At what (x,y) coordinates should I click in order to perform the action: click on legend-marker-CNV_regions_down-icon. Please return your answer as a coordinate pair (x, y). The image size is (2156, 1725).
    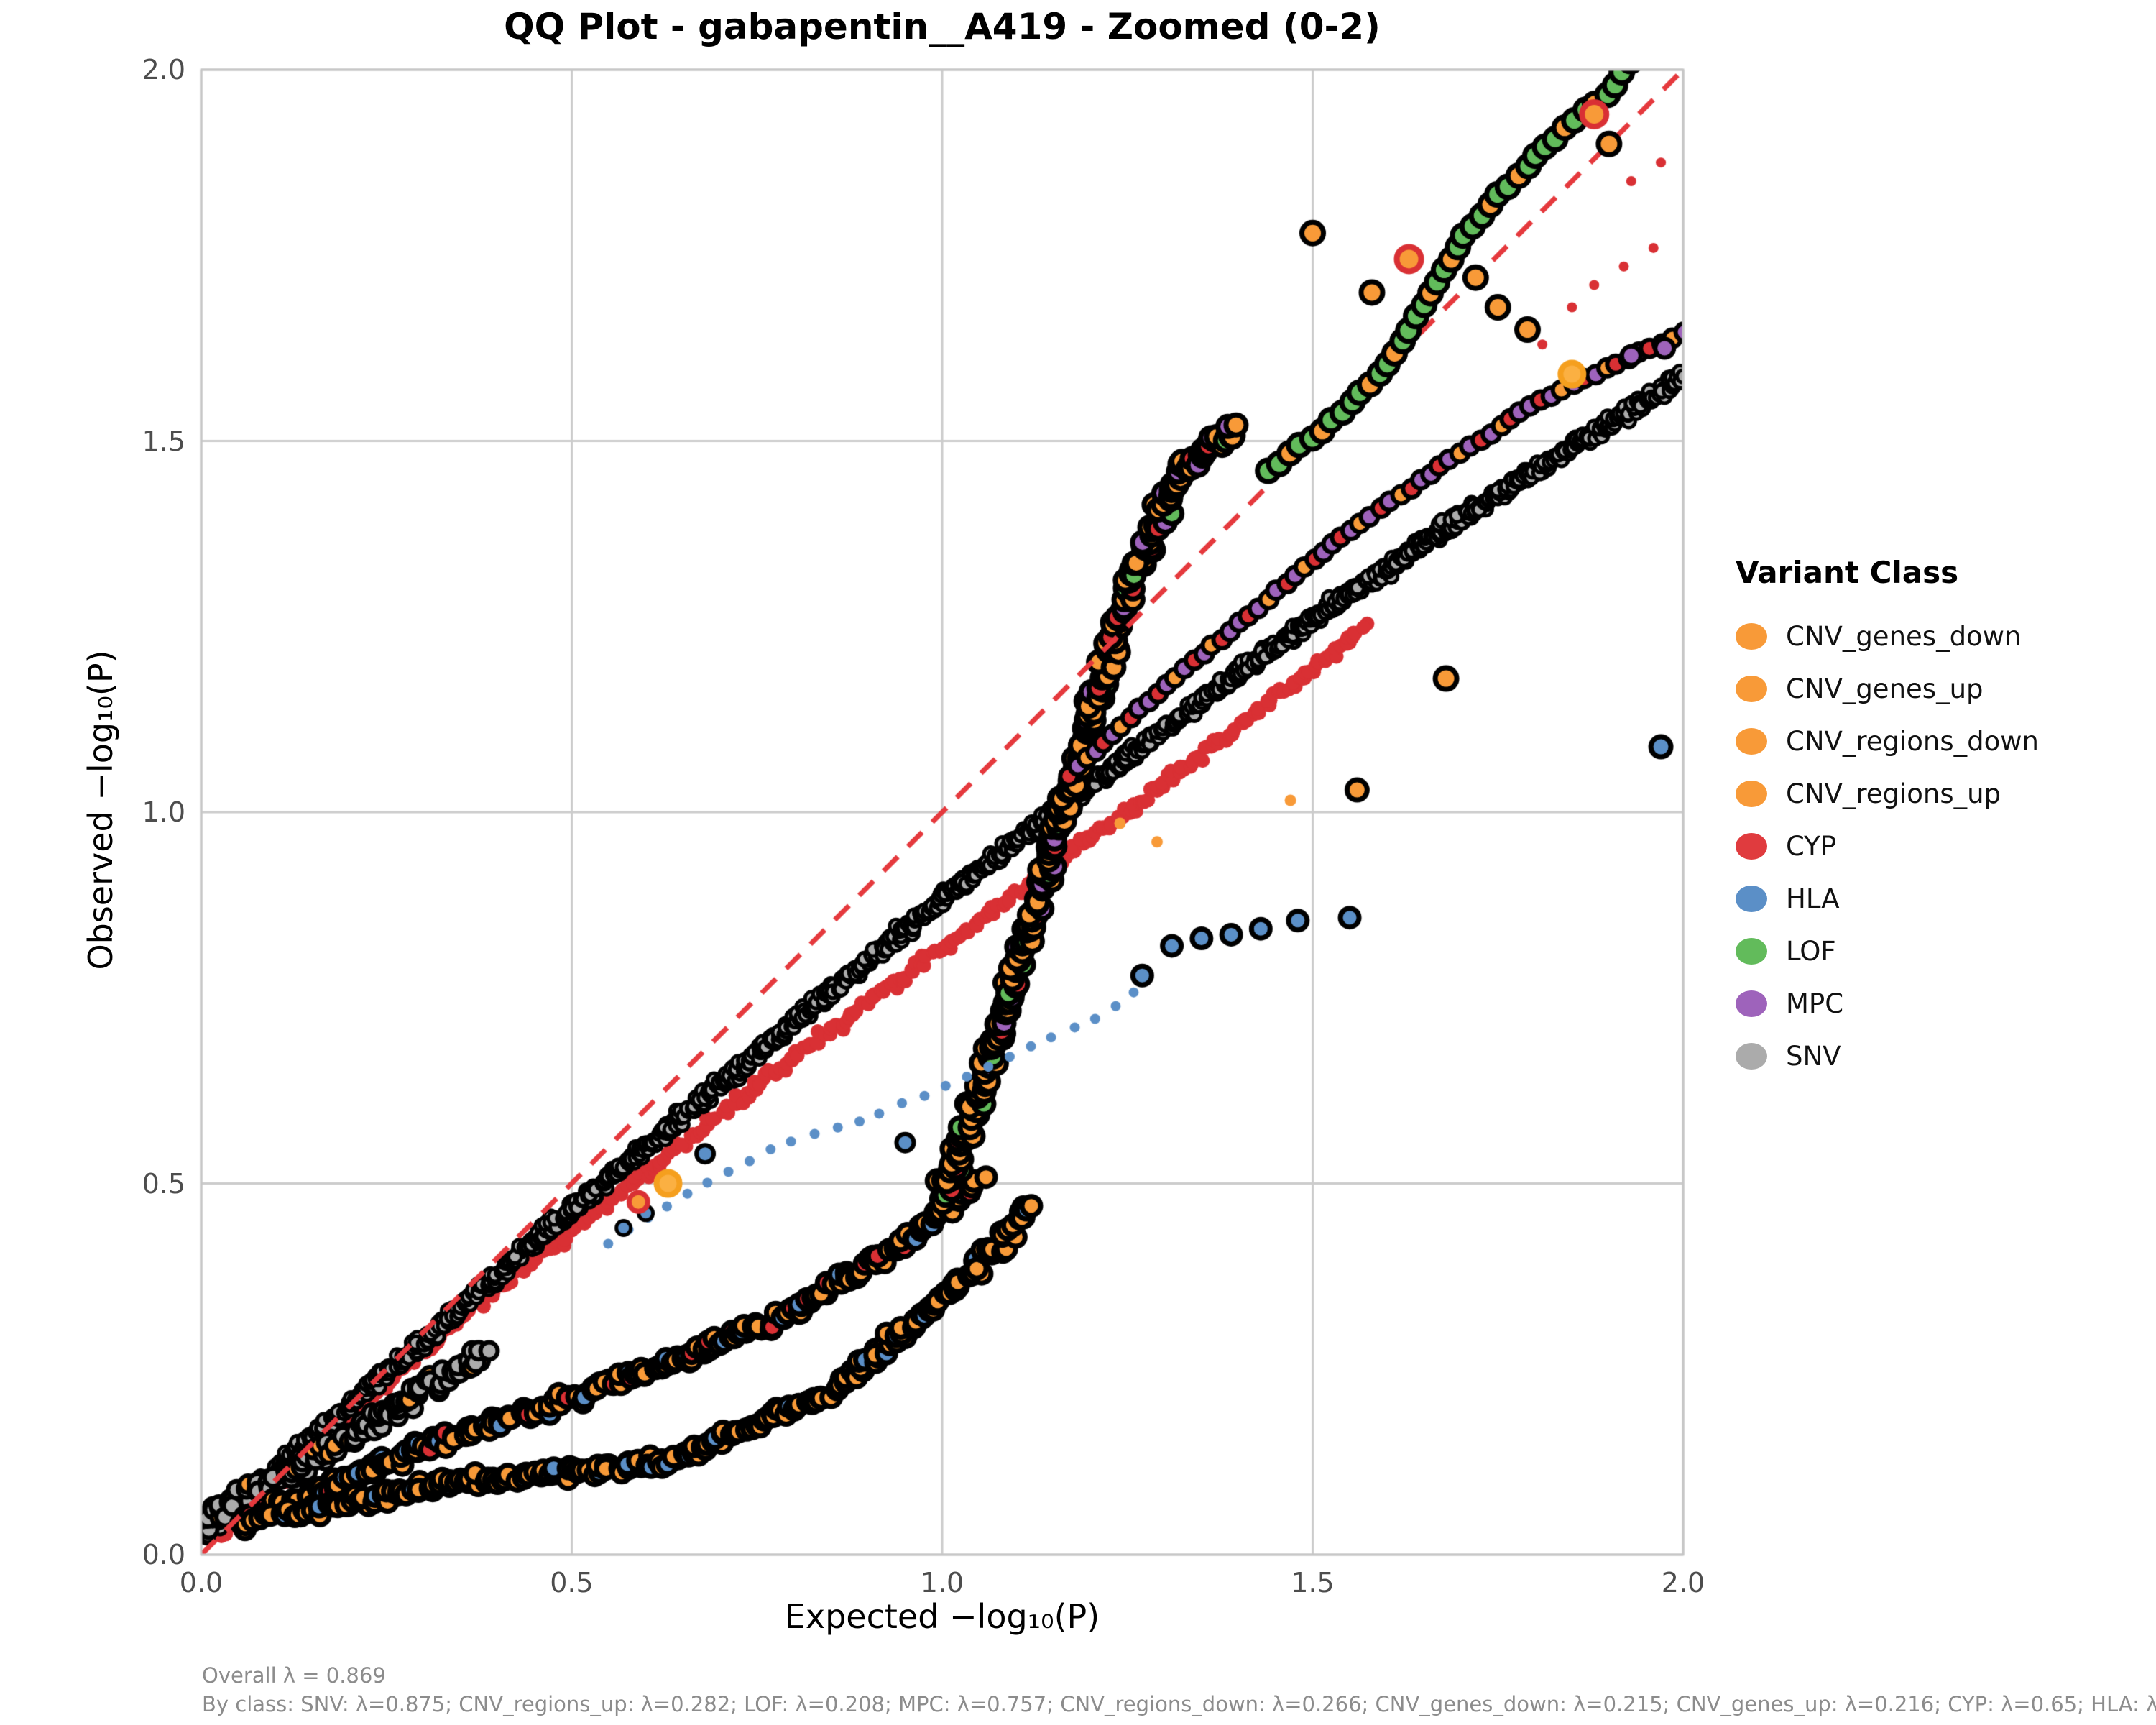
    Looking at the image, I should click on (1752, 741).